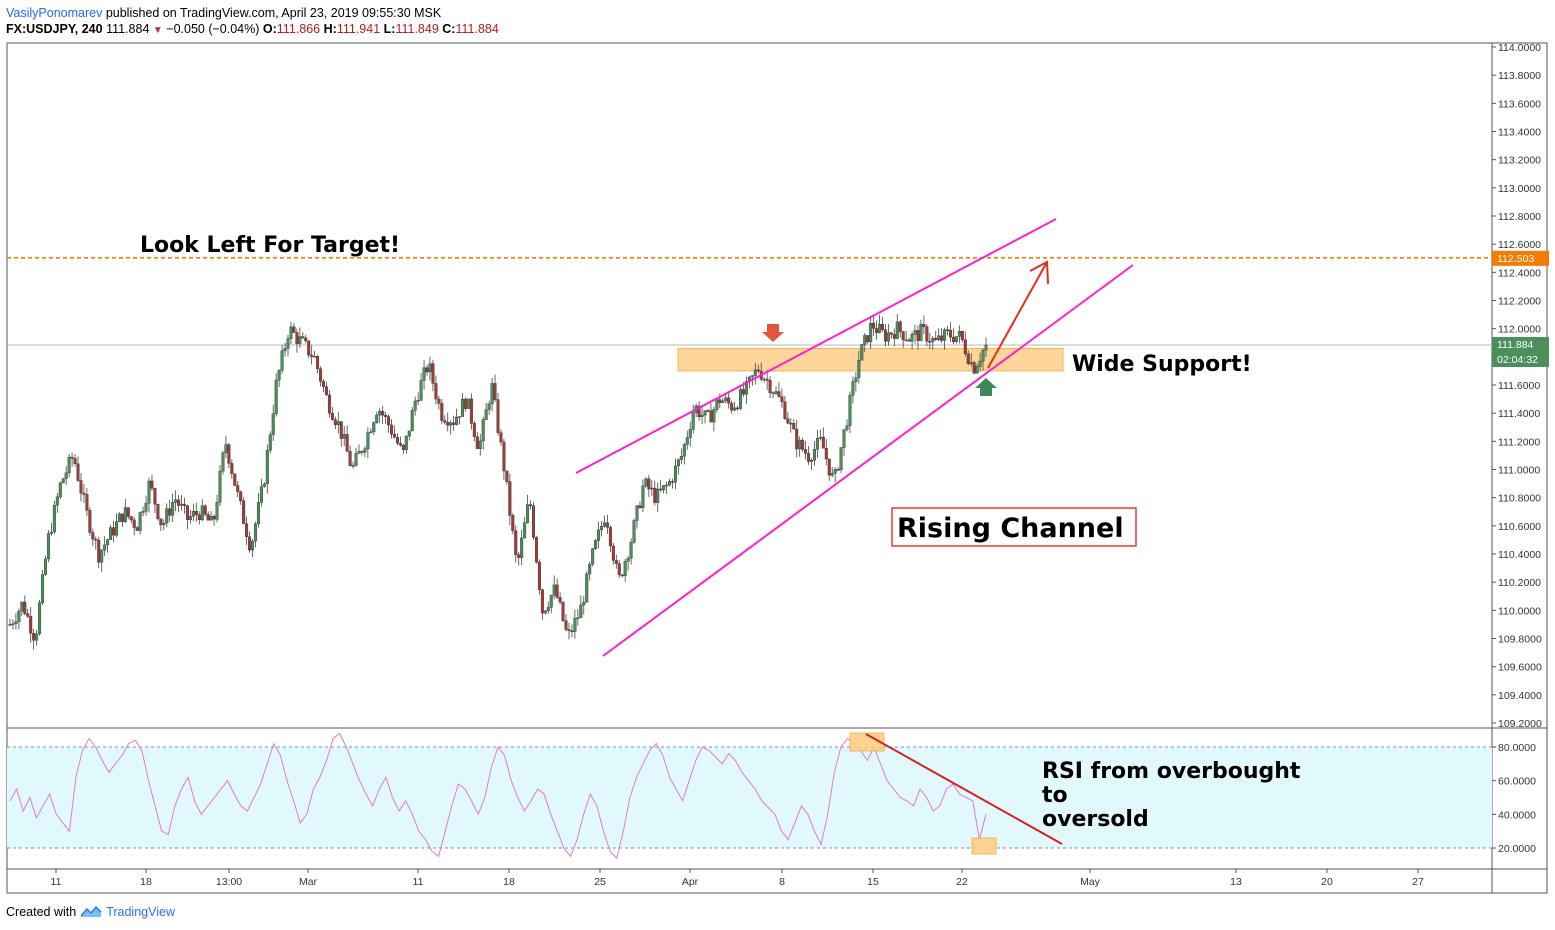 The width and height of the screenshot is (1555, 930). I want to click on channel-lower-line, so click(868, 460).